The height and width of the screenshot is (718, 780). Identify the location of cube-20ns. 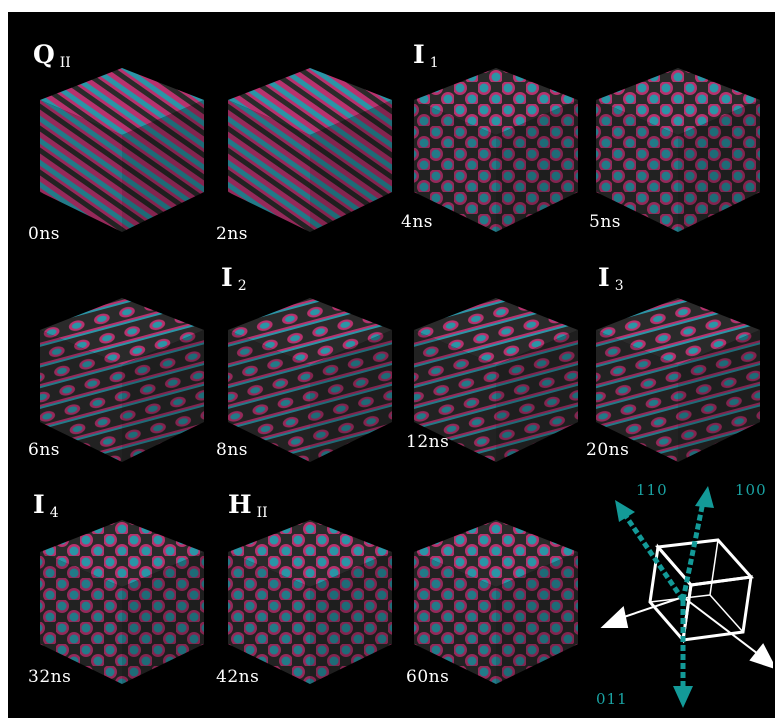
(678, 380).